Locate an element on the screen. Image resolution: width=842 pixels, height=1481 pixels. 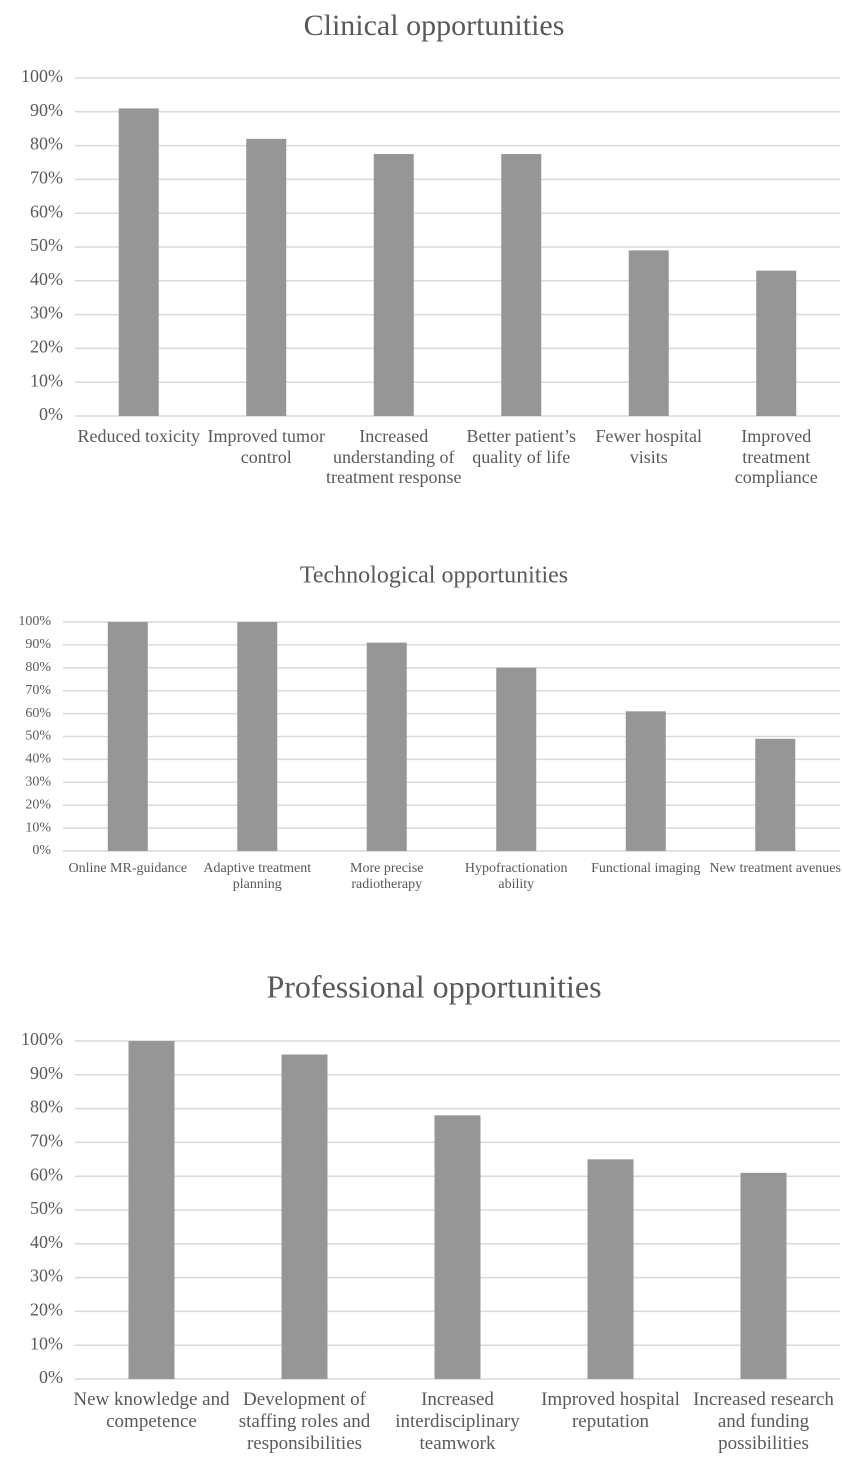
x-tick-label: Reduced toxicity is located at coordinates (138, 436).